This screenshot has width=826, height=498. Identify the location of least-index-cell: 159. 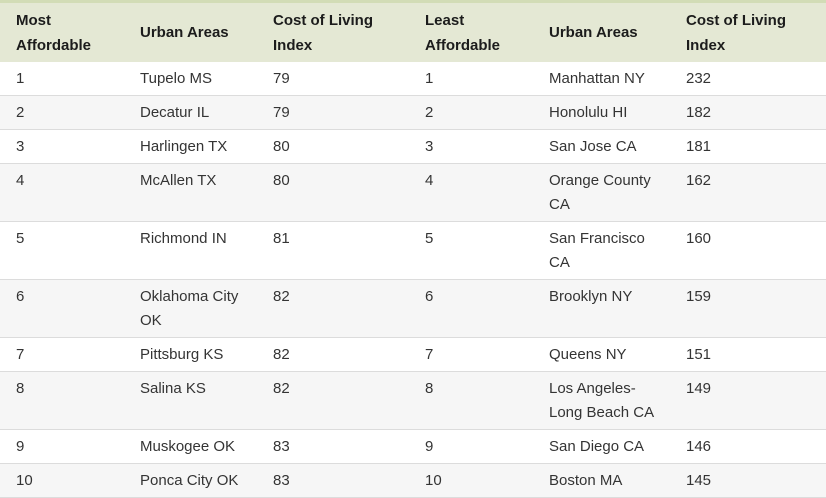
(748, 308).